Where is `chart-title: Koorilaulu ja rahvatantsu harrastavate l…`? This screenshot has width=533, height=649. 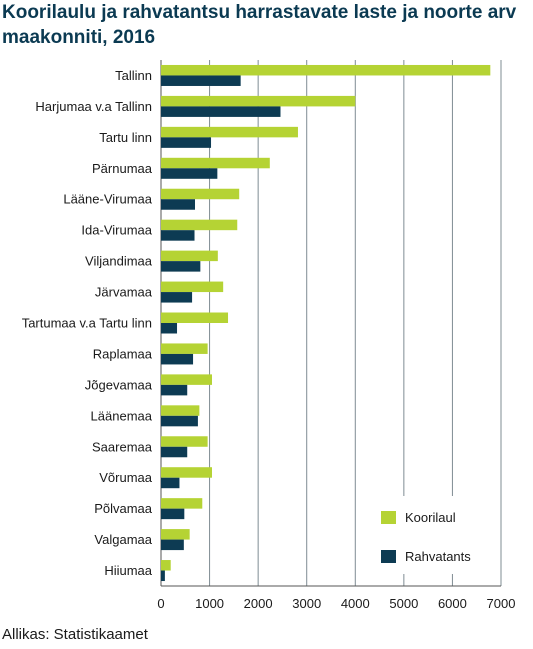 chart-title: Koorilaulu ja rahvatantsu harrastavate l… is located at coordinates (259, 25).